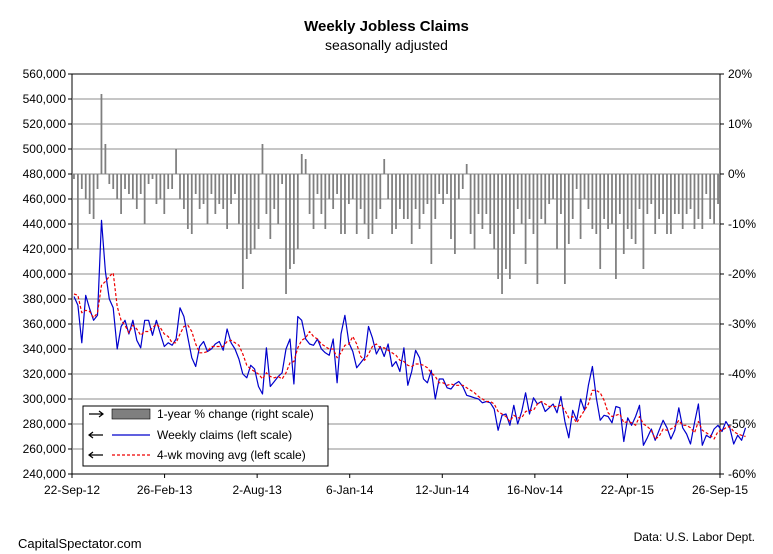 This screenshot has height=554, width=773. What do you see at coordinates (386, 45) in the screenshot?
I see `chart-subtitle: seasonally adjusted` at bounding box center [386, 45].